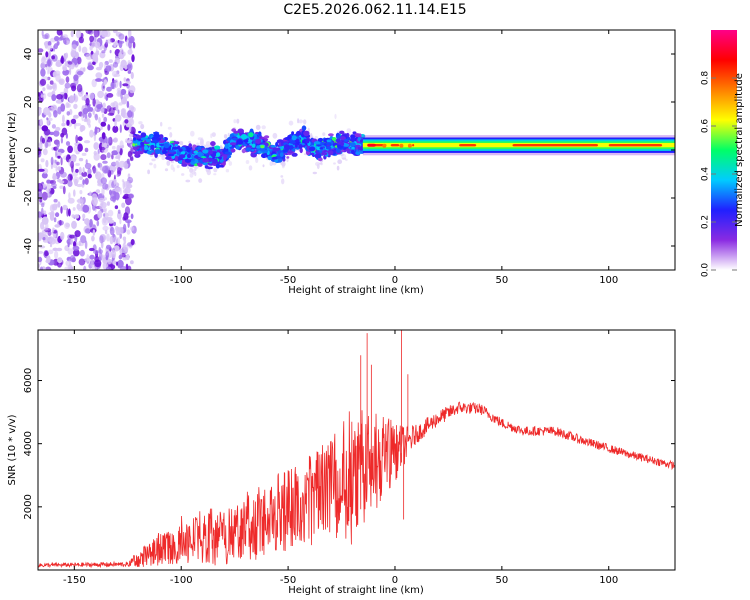 This screenshot has width=750, height=600. What do you see at coordinates (74, 280) in the screenshot?
I see `x-tick-label: -150` at bounding box center [74, 280].